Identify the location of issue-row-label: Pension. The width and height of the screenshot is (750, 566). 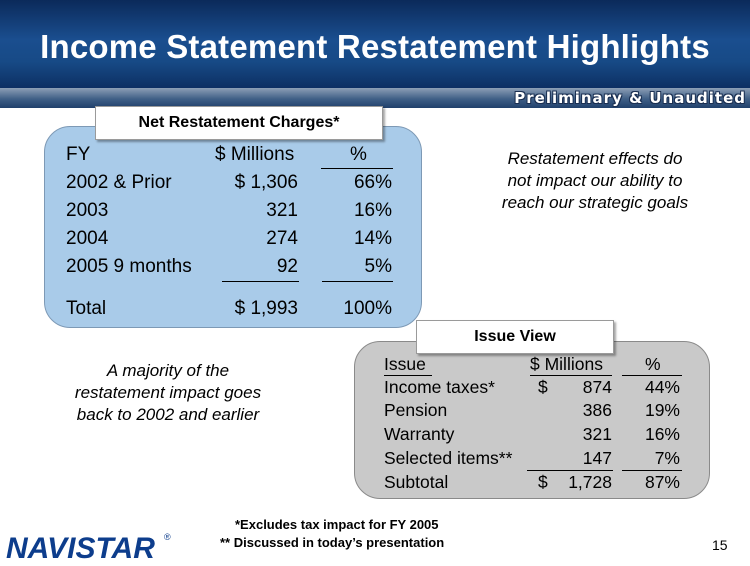
(416, 410).